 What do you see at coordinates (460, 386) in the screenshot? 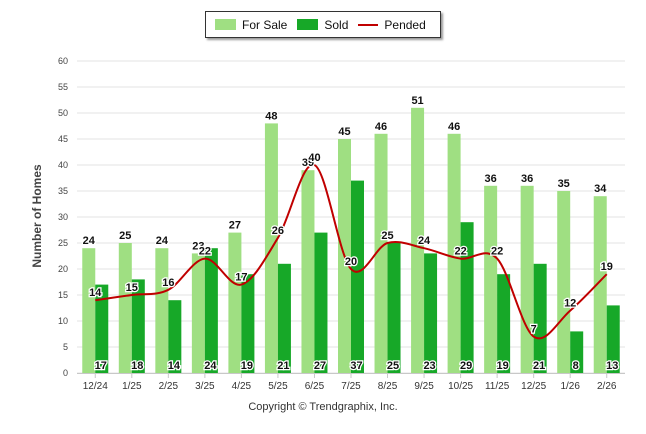
I see `x-tick-label: 10/25` at bounding box center [460, 386].